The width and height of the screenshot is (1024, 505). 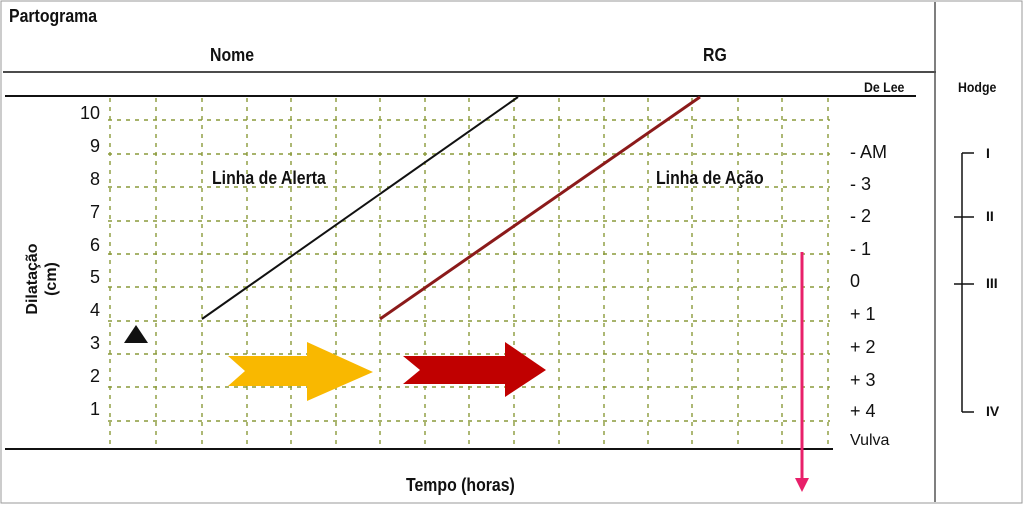 What do you see at coordinates (94, 277) in the screenshot?
I see `y-tick-label: 5` at bounding box center [94, 277].